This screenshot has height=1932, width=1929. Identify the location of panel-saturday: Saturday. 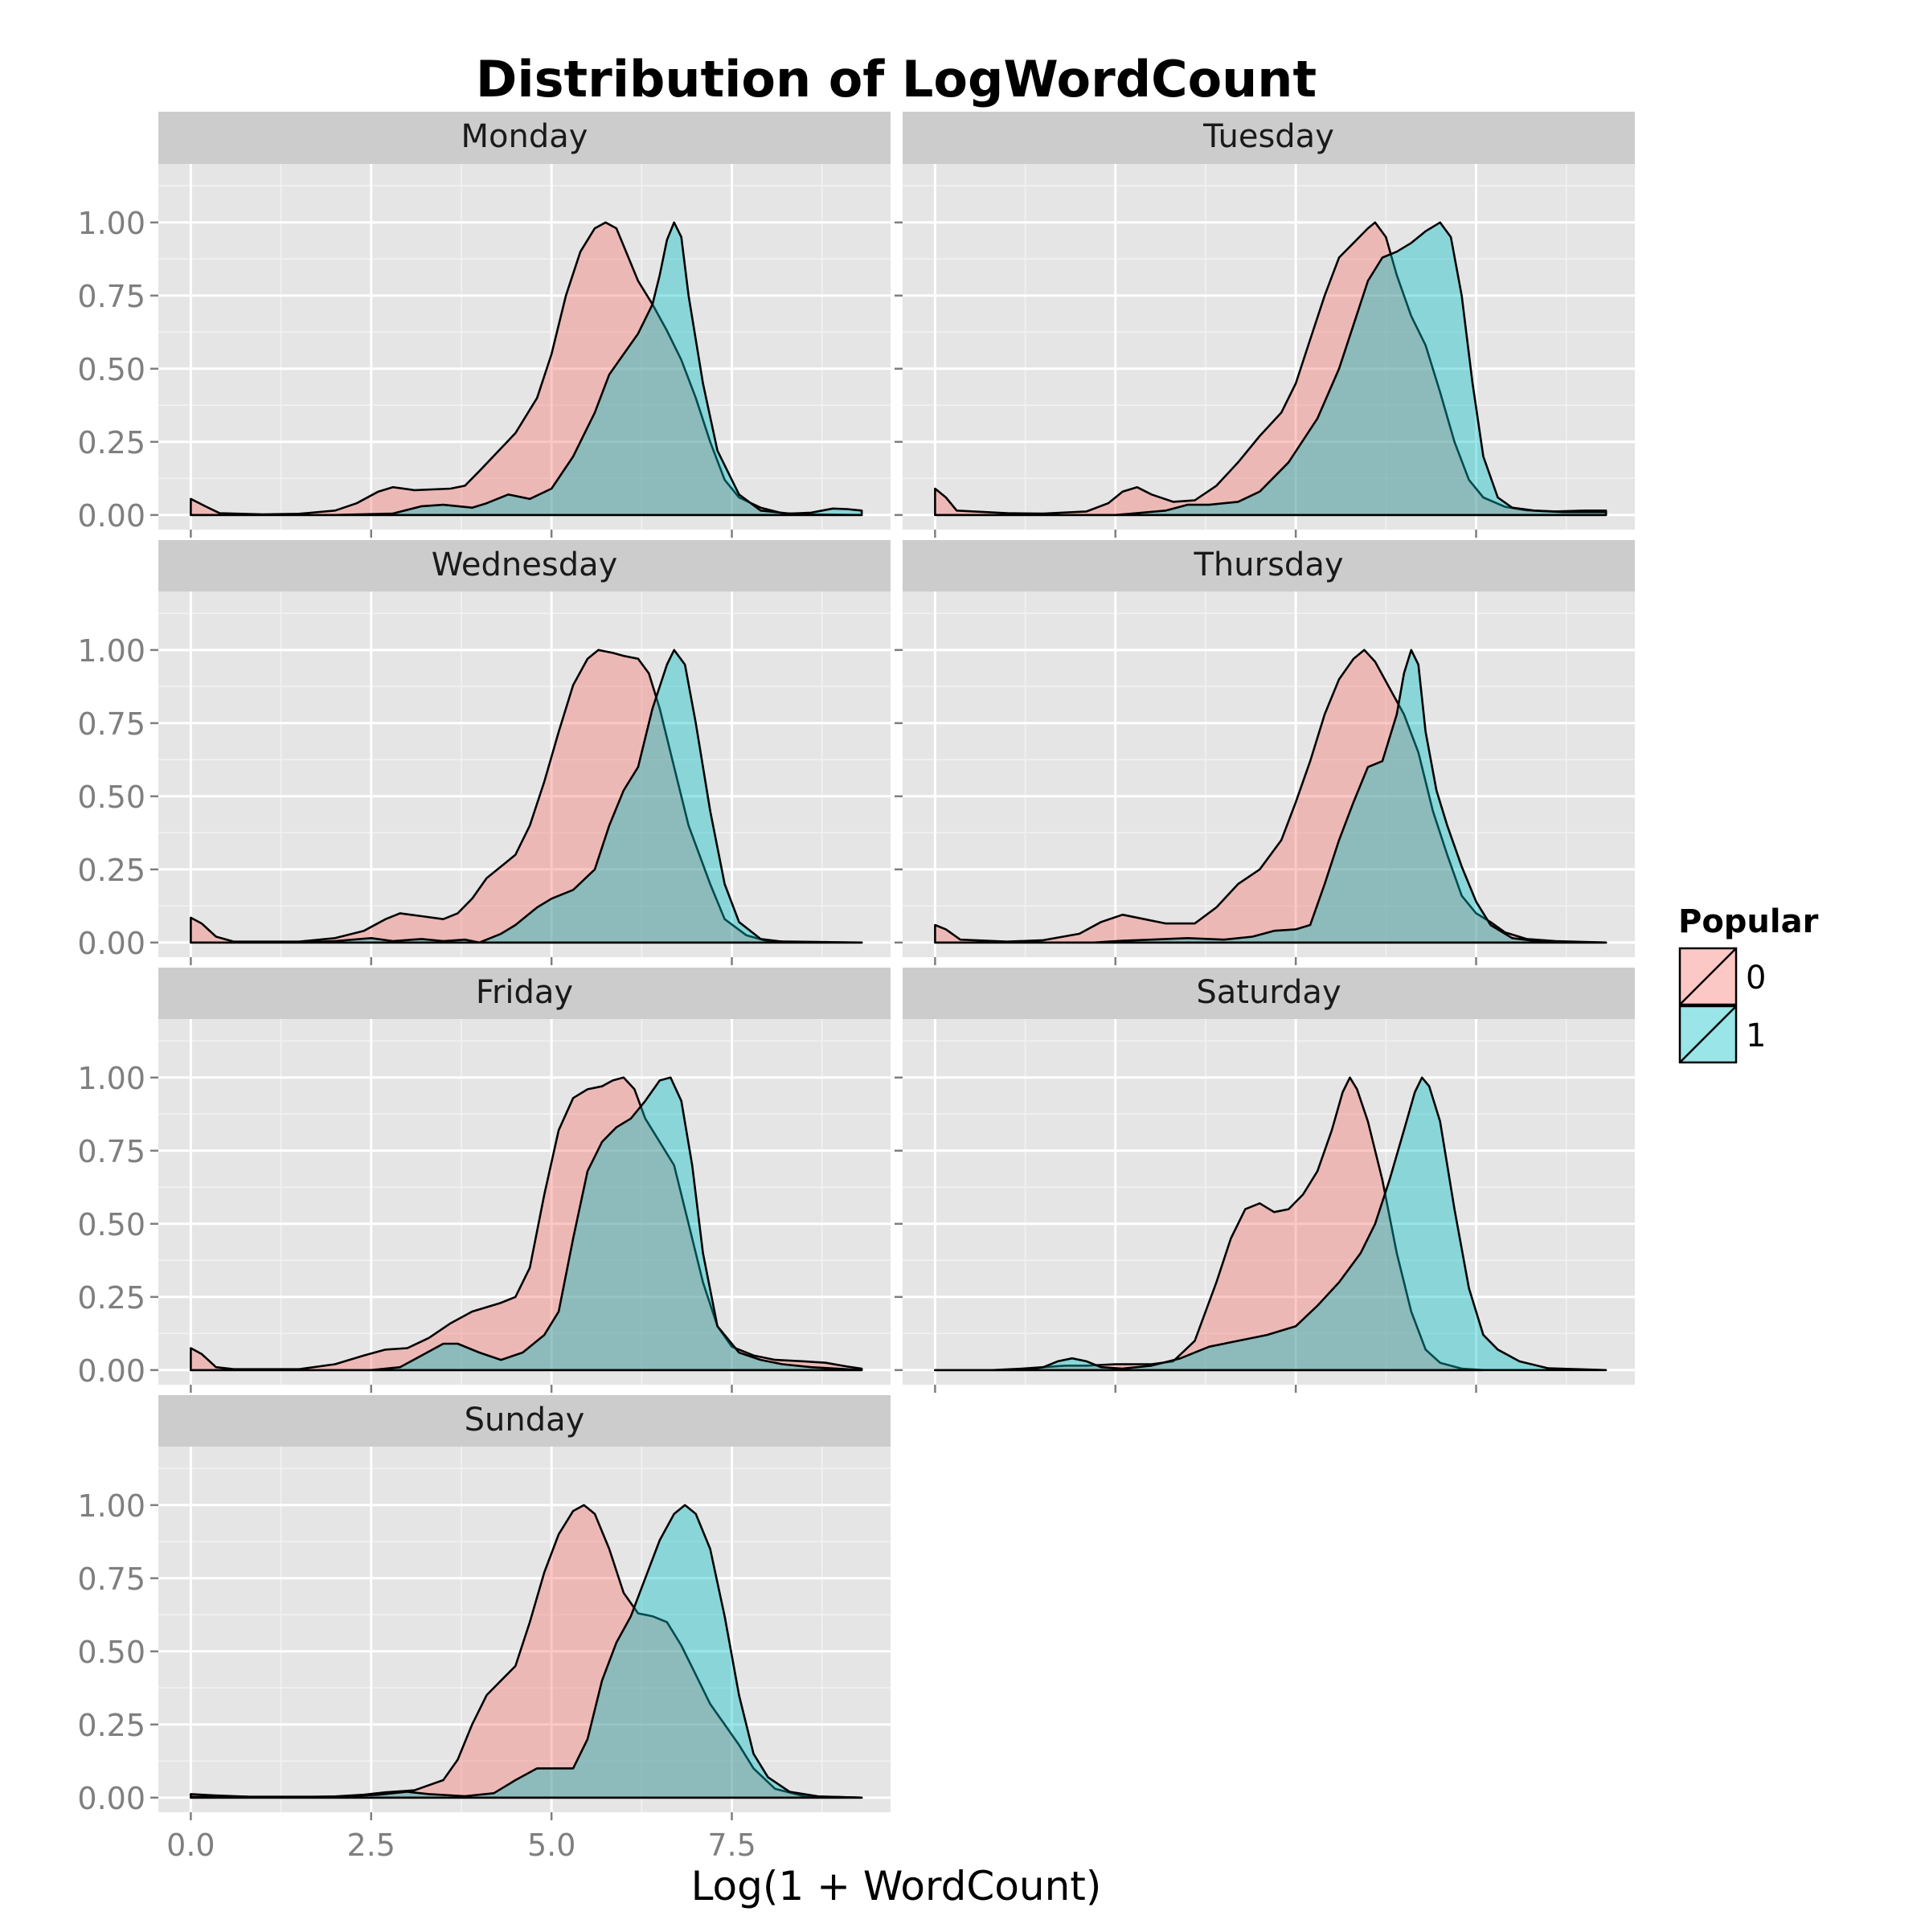
(1265, 1180).